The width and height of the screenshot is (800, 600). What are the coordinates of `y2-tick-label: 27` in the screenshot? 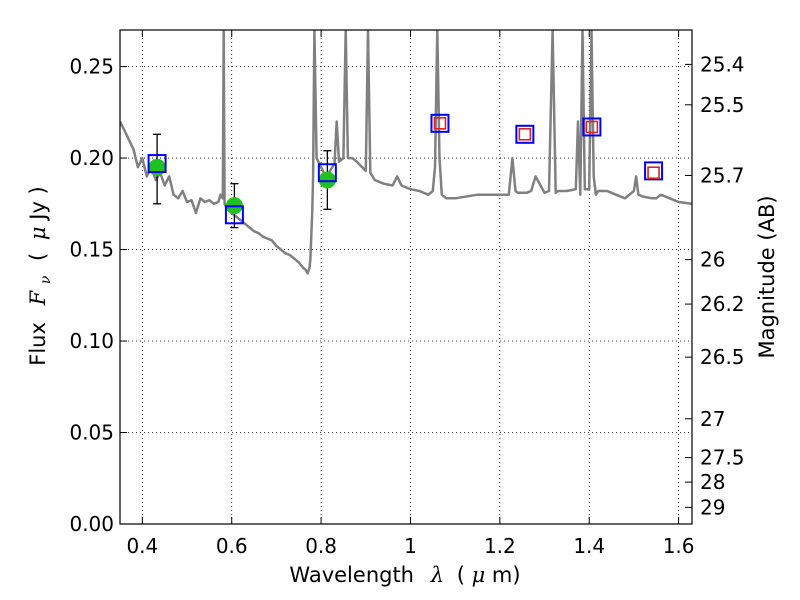 It's located at (712, 419).